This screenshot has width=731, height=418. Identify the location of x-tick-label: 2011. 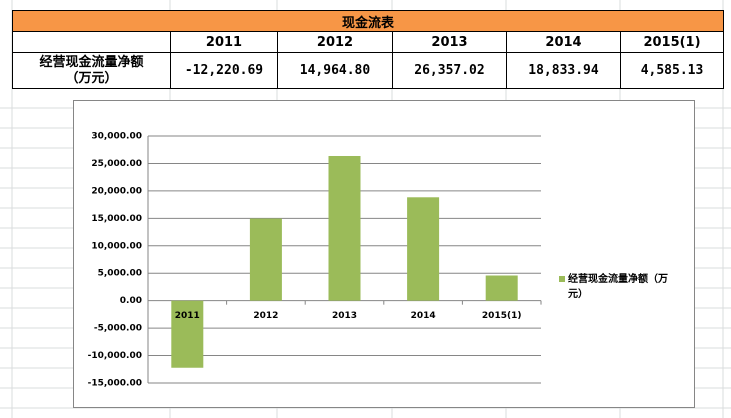
(187, 316).